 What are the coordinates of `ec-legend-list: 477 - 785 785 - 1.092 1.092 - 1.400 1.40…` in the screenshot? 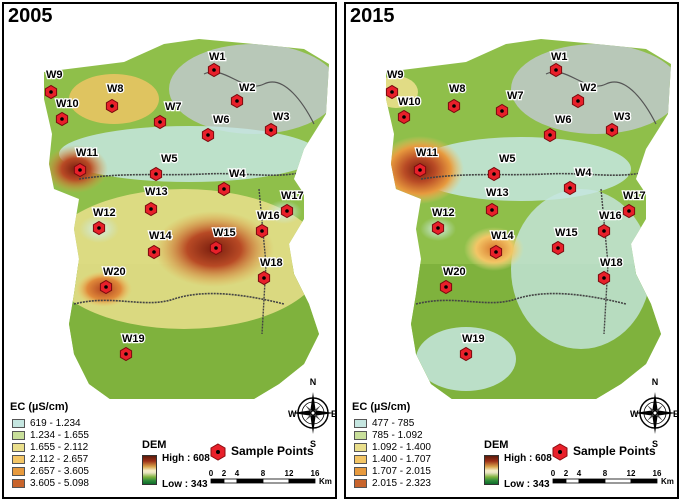 It's located at (392, 453).